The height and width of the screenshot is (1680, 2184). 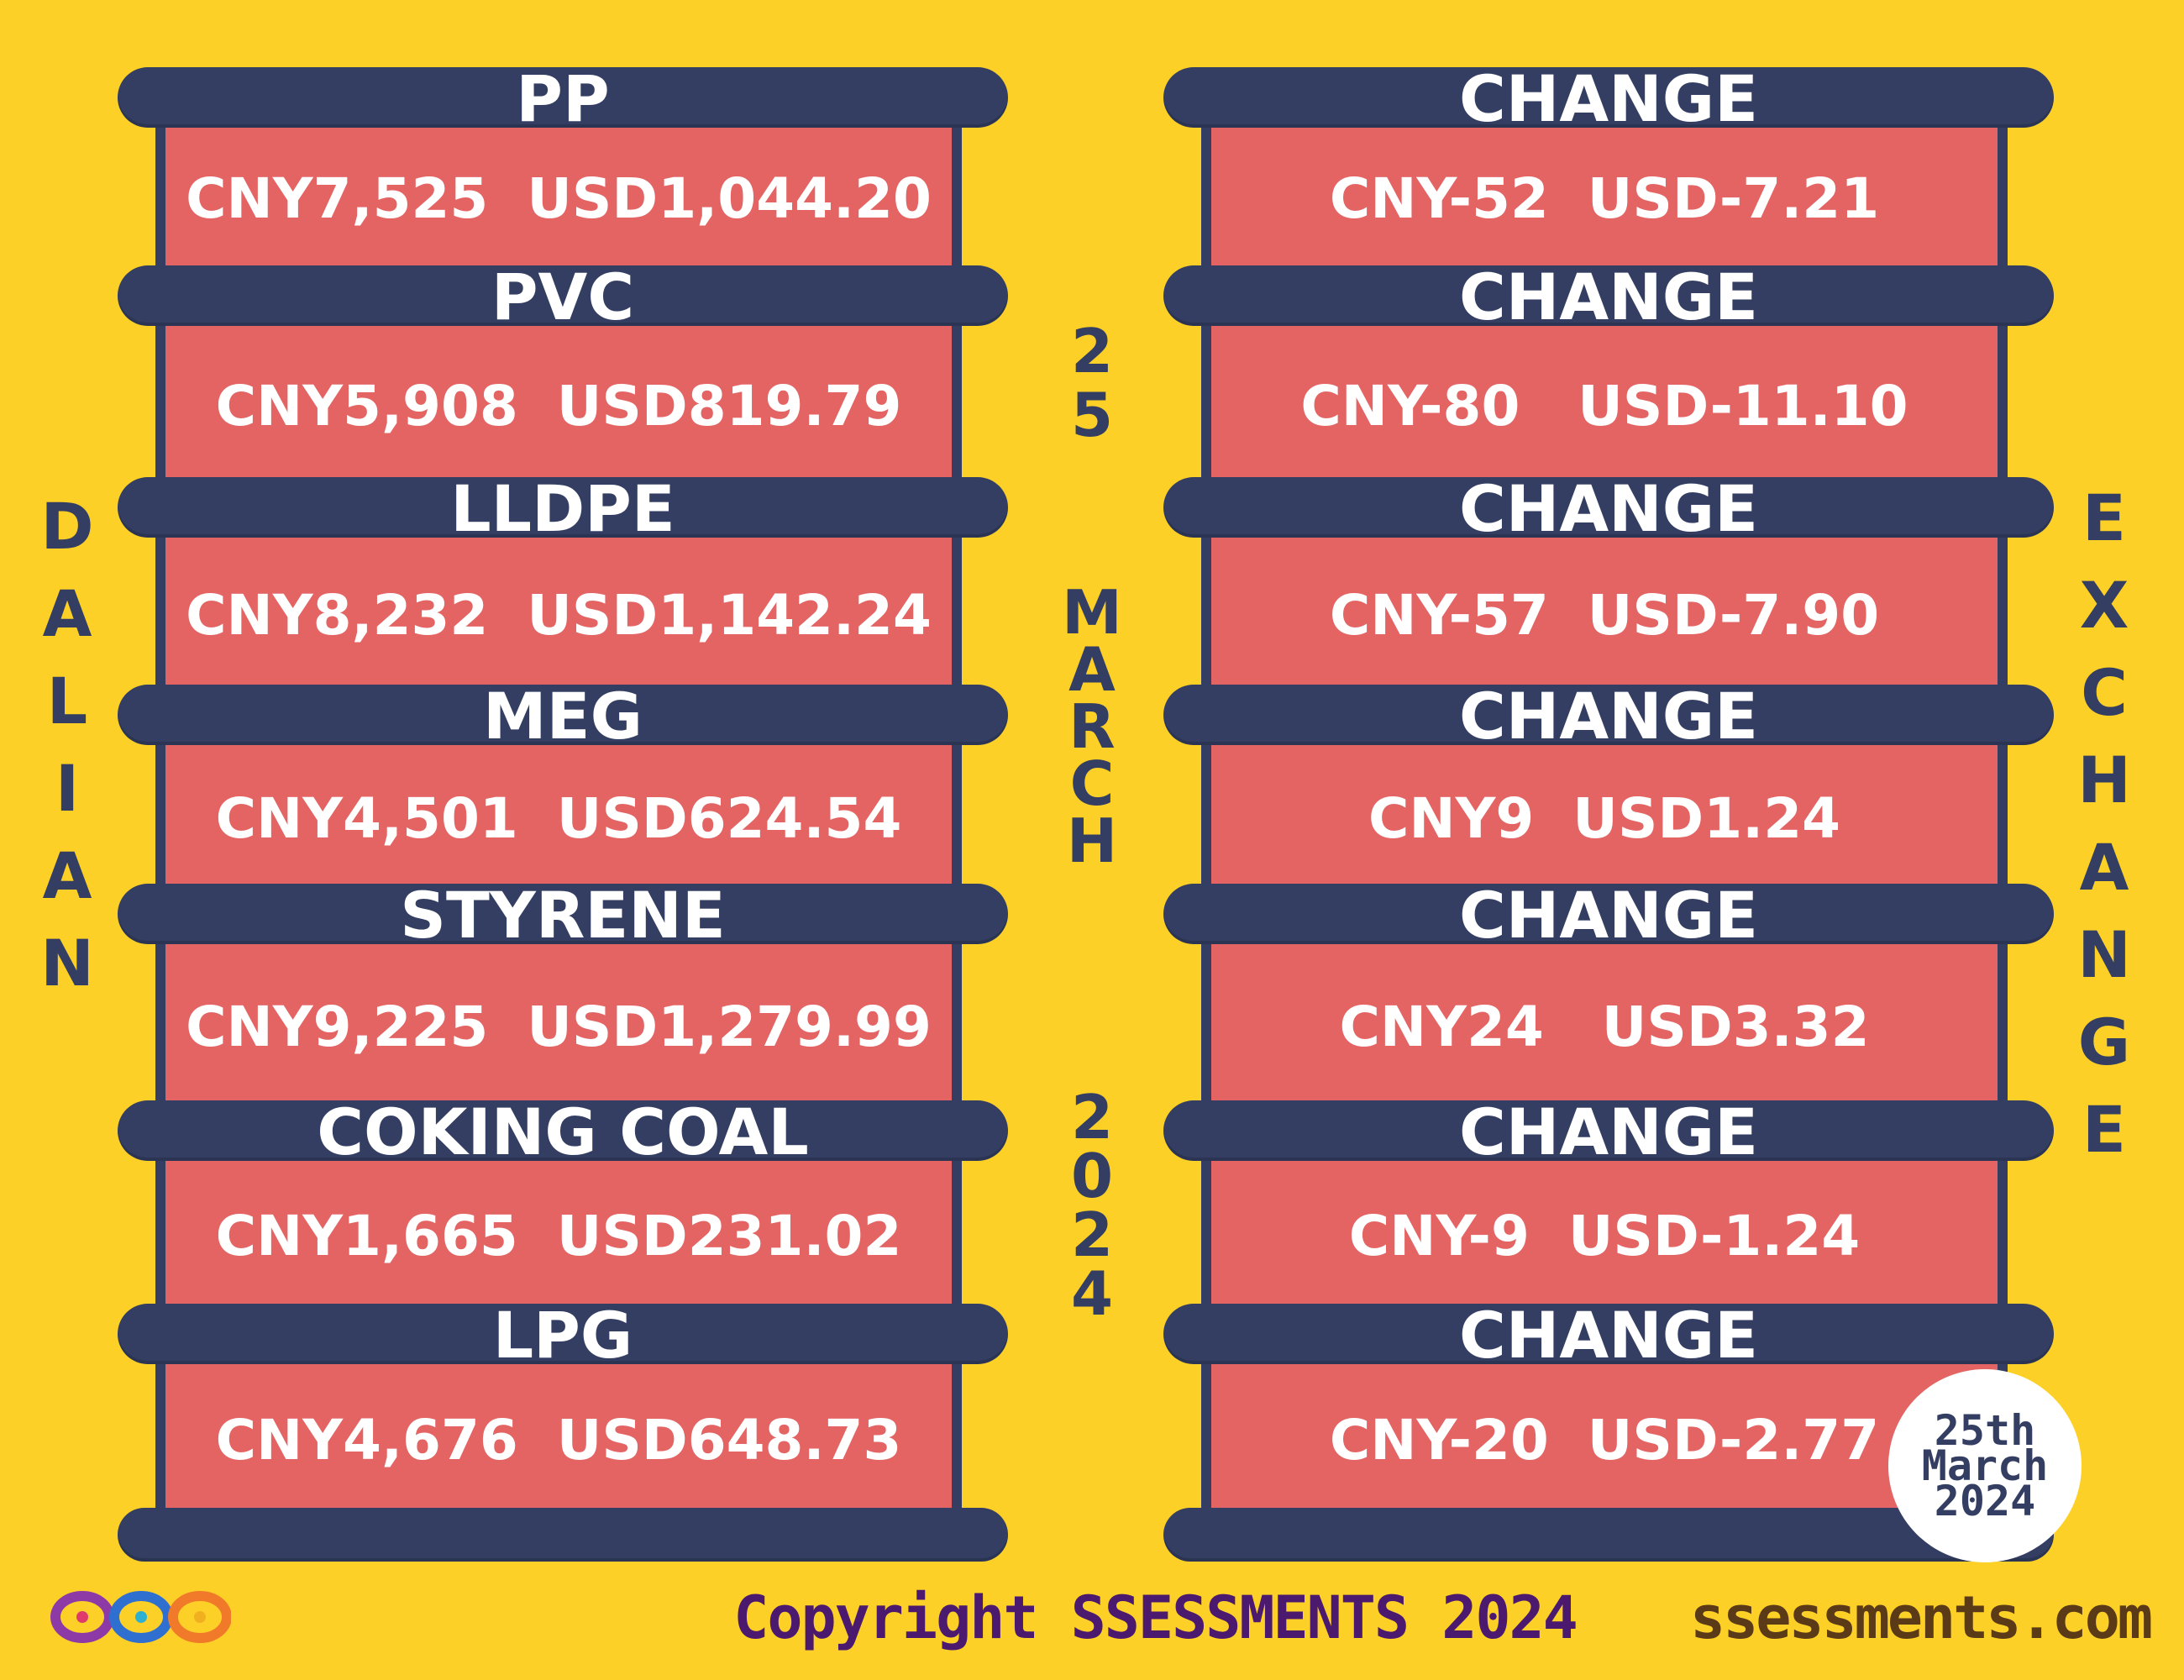 I want to click on product-price-panel: CNY4,501 USD624.54, so click(x=558, y=818).